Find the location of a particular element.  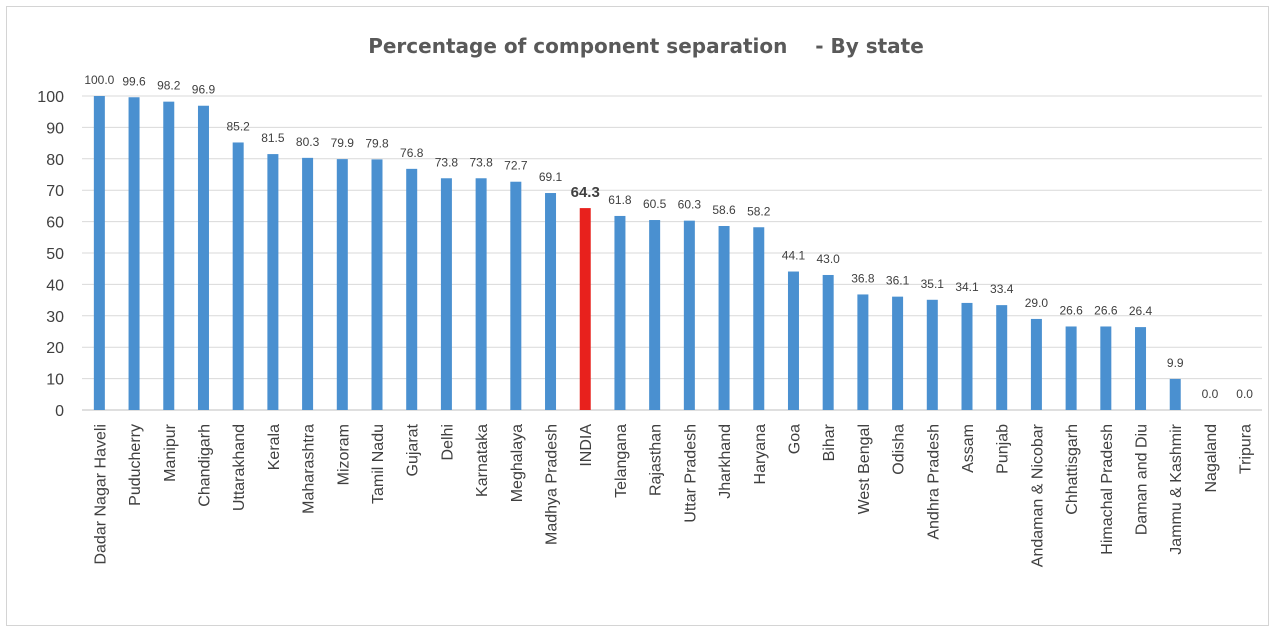

y-tick-label: 10 is located at coordinates (55, 380).